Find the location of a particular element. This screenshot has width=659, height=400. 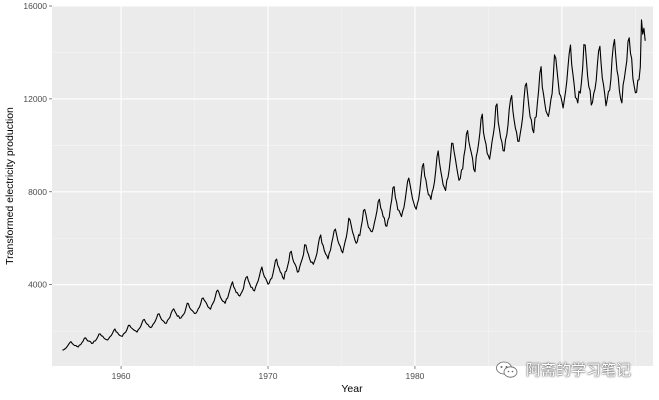

y-tick-label: 12000 is located at coordinates (35, 99).